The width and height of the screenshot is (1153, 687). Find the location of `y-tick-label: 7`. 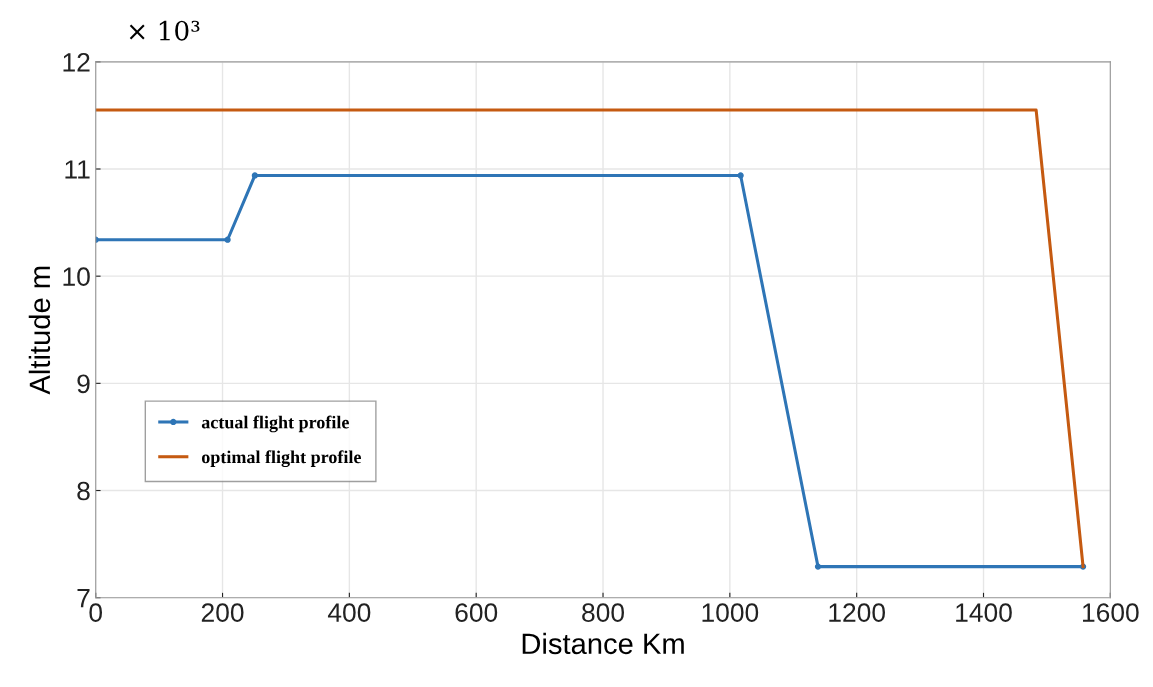

y-tick-label: 7 is located at coordinates (83, 598).